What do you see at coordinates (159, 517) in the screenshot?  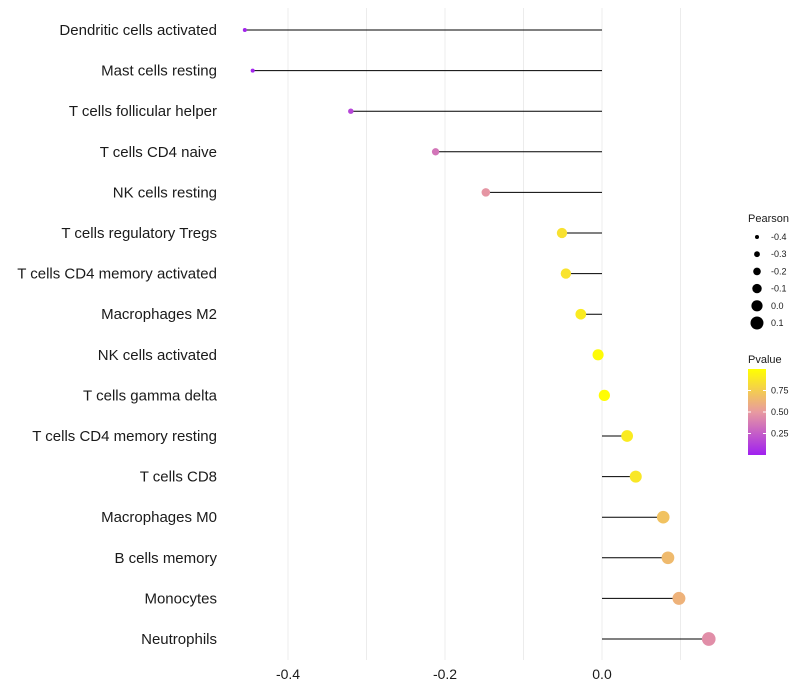 I see `category-label: Macrophages M0` at bounding box center [159, 517].